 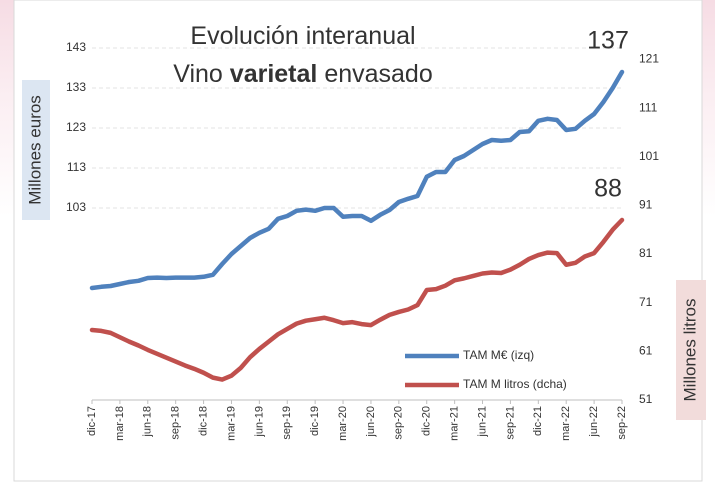 I want to click on title-word: Vino, so click(x=198, y=74).